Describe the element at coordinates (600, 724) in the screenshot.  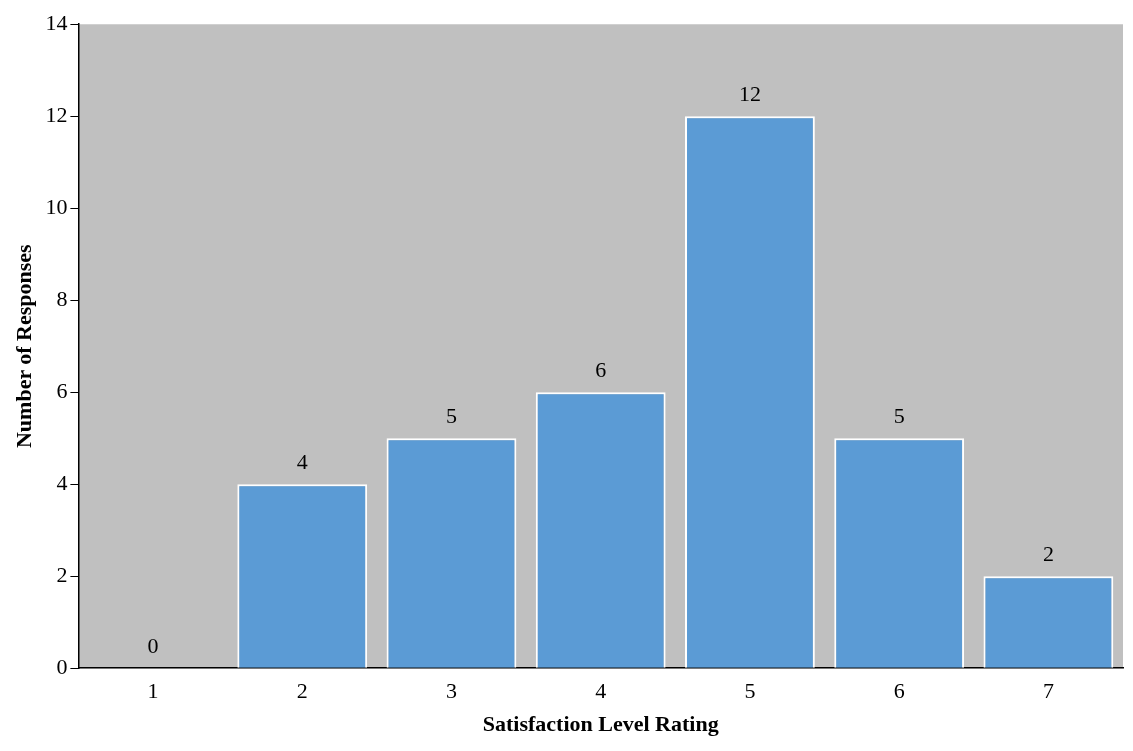
I see `x-axis-title: Satisfaction Level Rating` at that location.